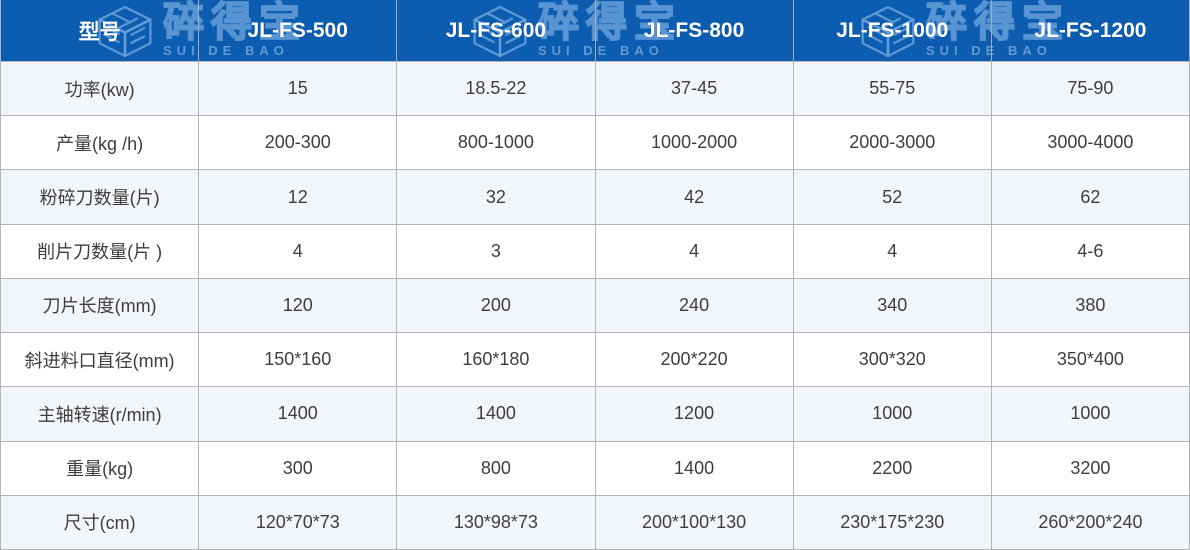 This screenshot has height=550, width=1190. Describe the element at coordinates (1090, 360) in the screenshot. I see `value-cell: 350*400` at that location.